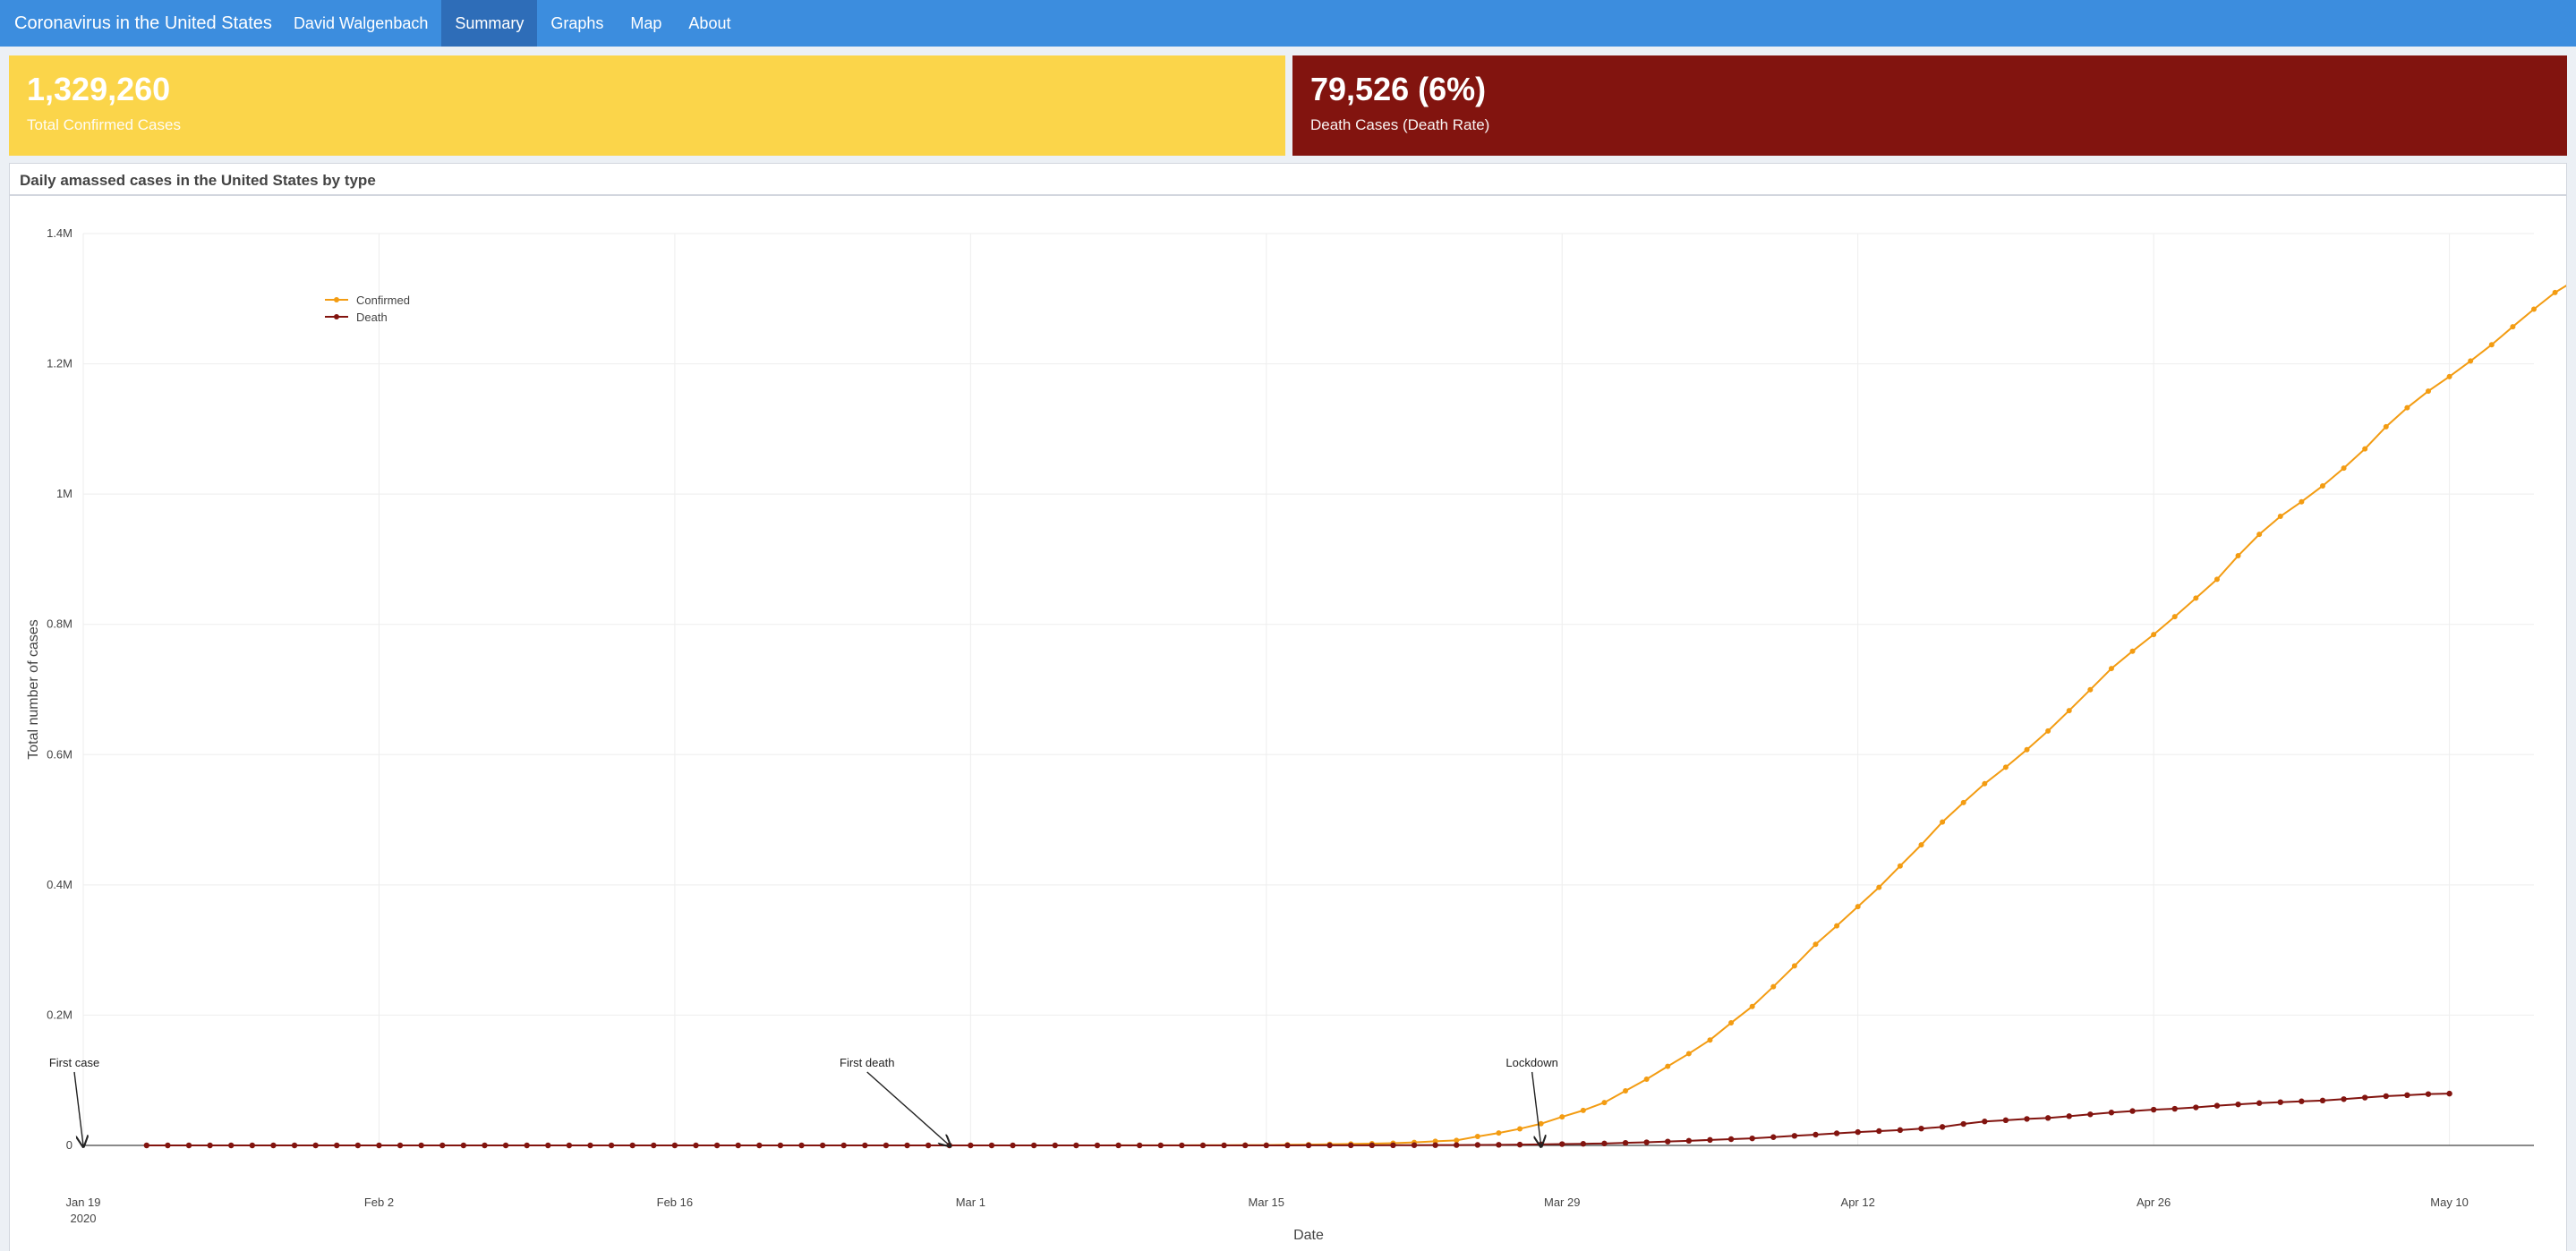 The image size is (2576, 1251). Describe the element at coordinates (867, 1062) in the screenshot. I see `annotation-label: First death` at that location.